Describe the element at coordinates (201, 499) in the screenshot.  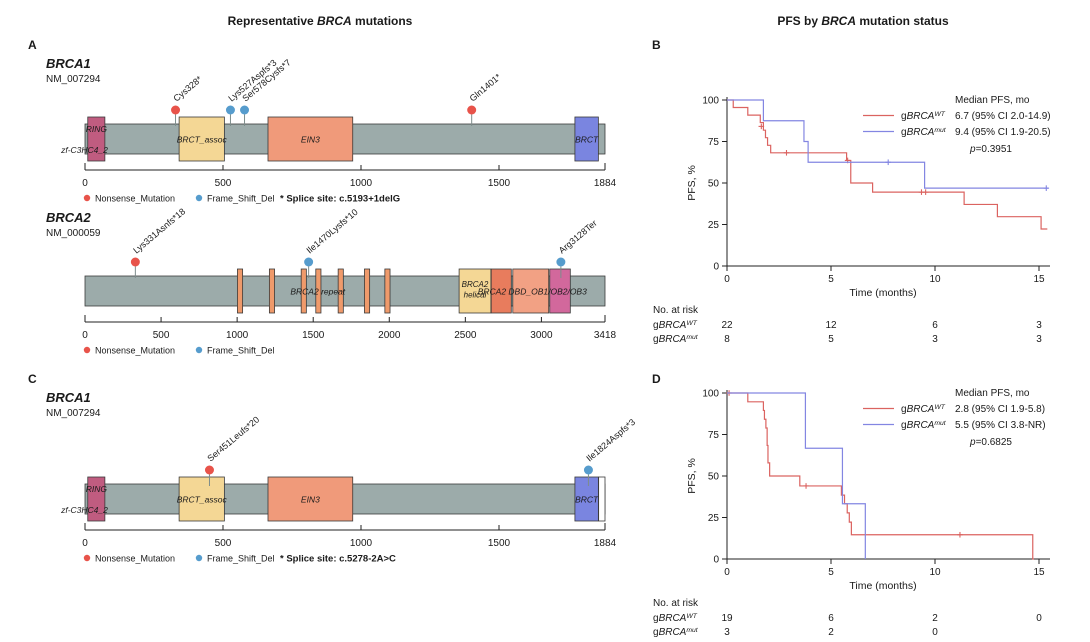
I see `domain-box-BRCT_assoc` at that location.